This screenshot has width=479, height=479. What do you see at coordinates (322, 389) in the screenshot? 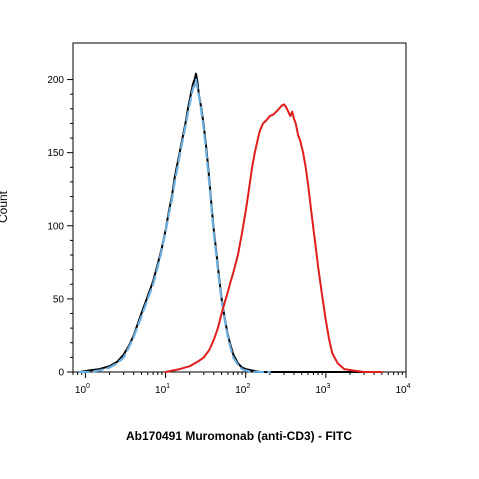
I see `x-tick-label: 10³` at bounding box center [322, 389].